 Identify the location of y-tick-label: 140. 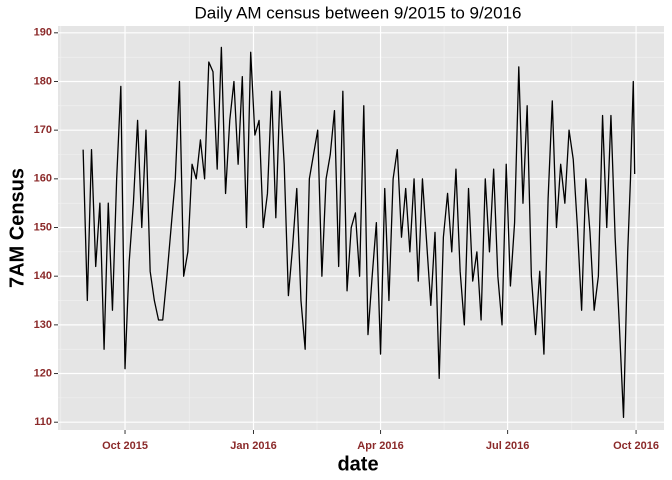
(43, 276).